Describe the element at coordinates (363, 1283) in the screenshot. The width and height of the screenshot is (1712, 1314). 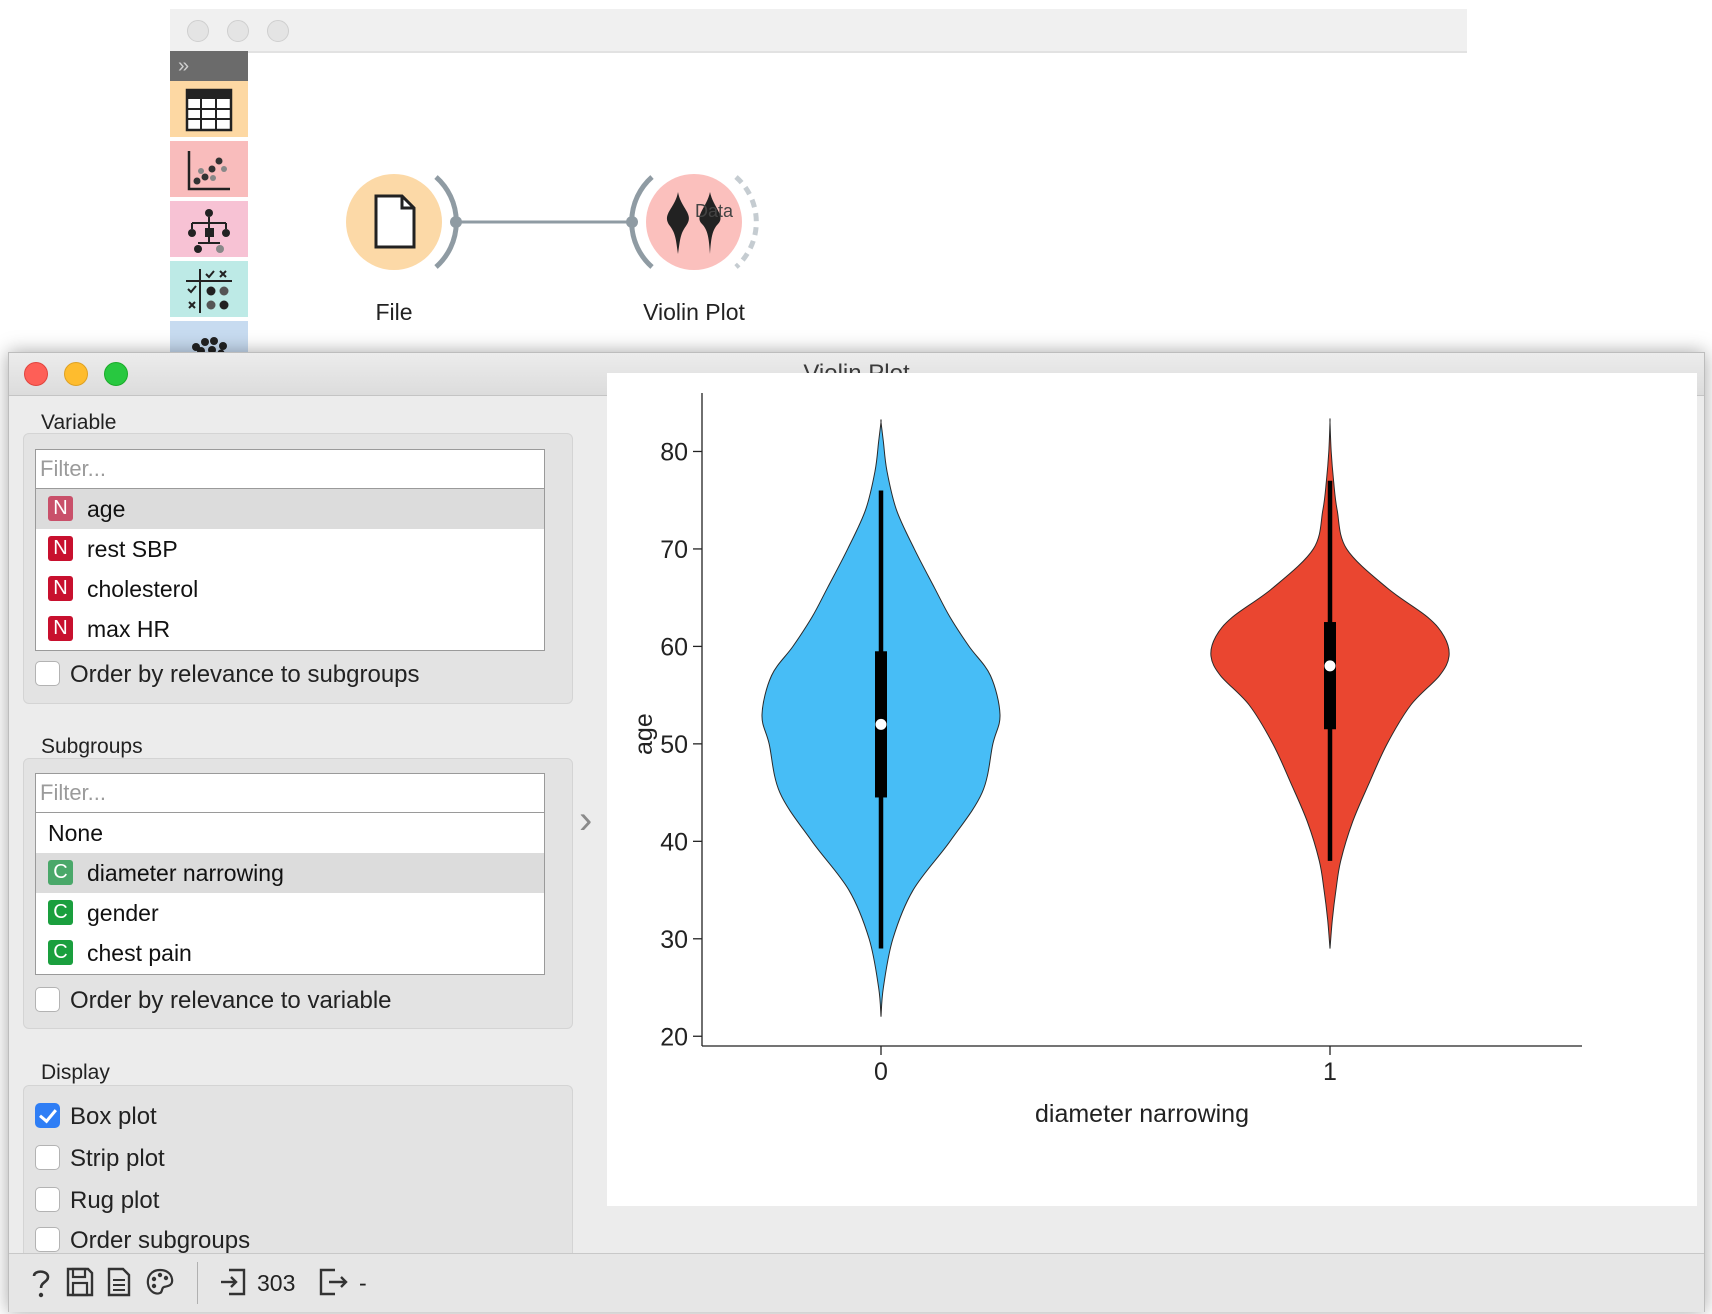
I see `output-count: -` at that location.